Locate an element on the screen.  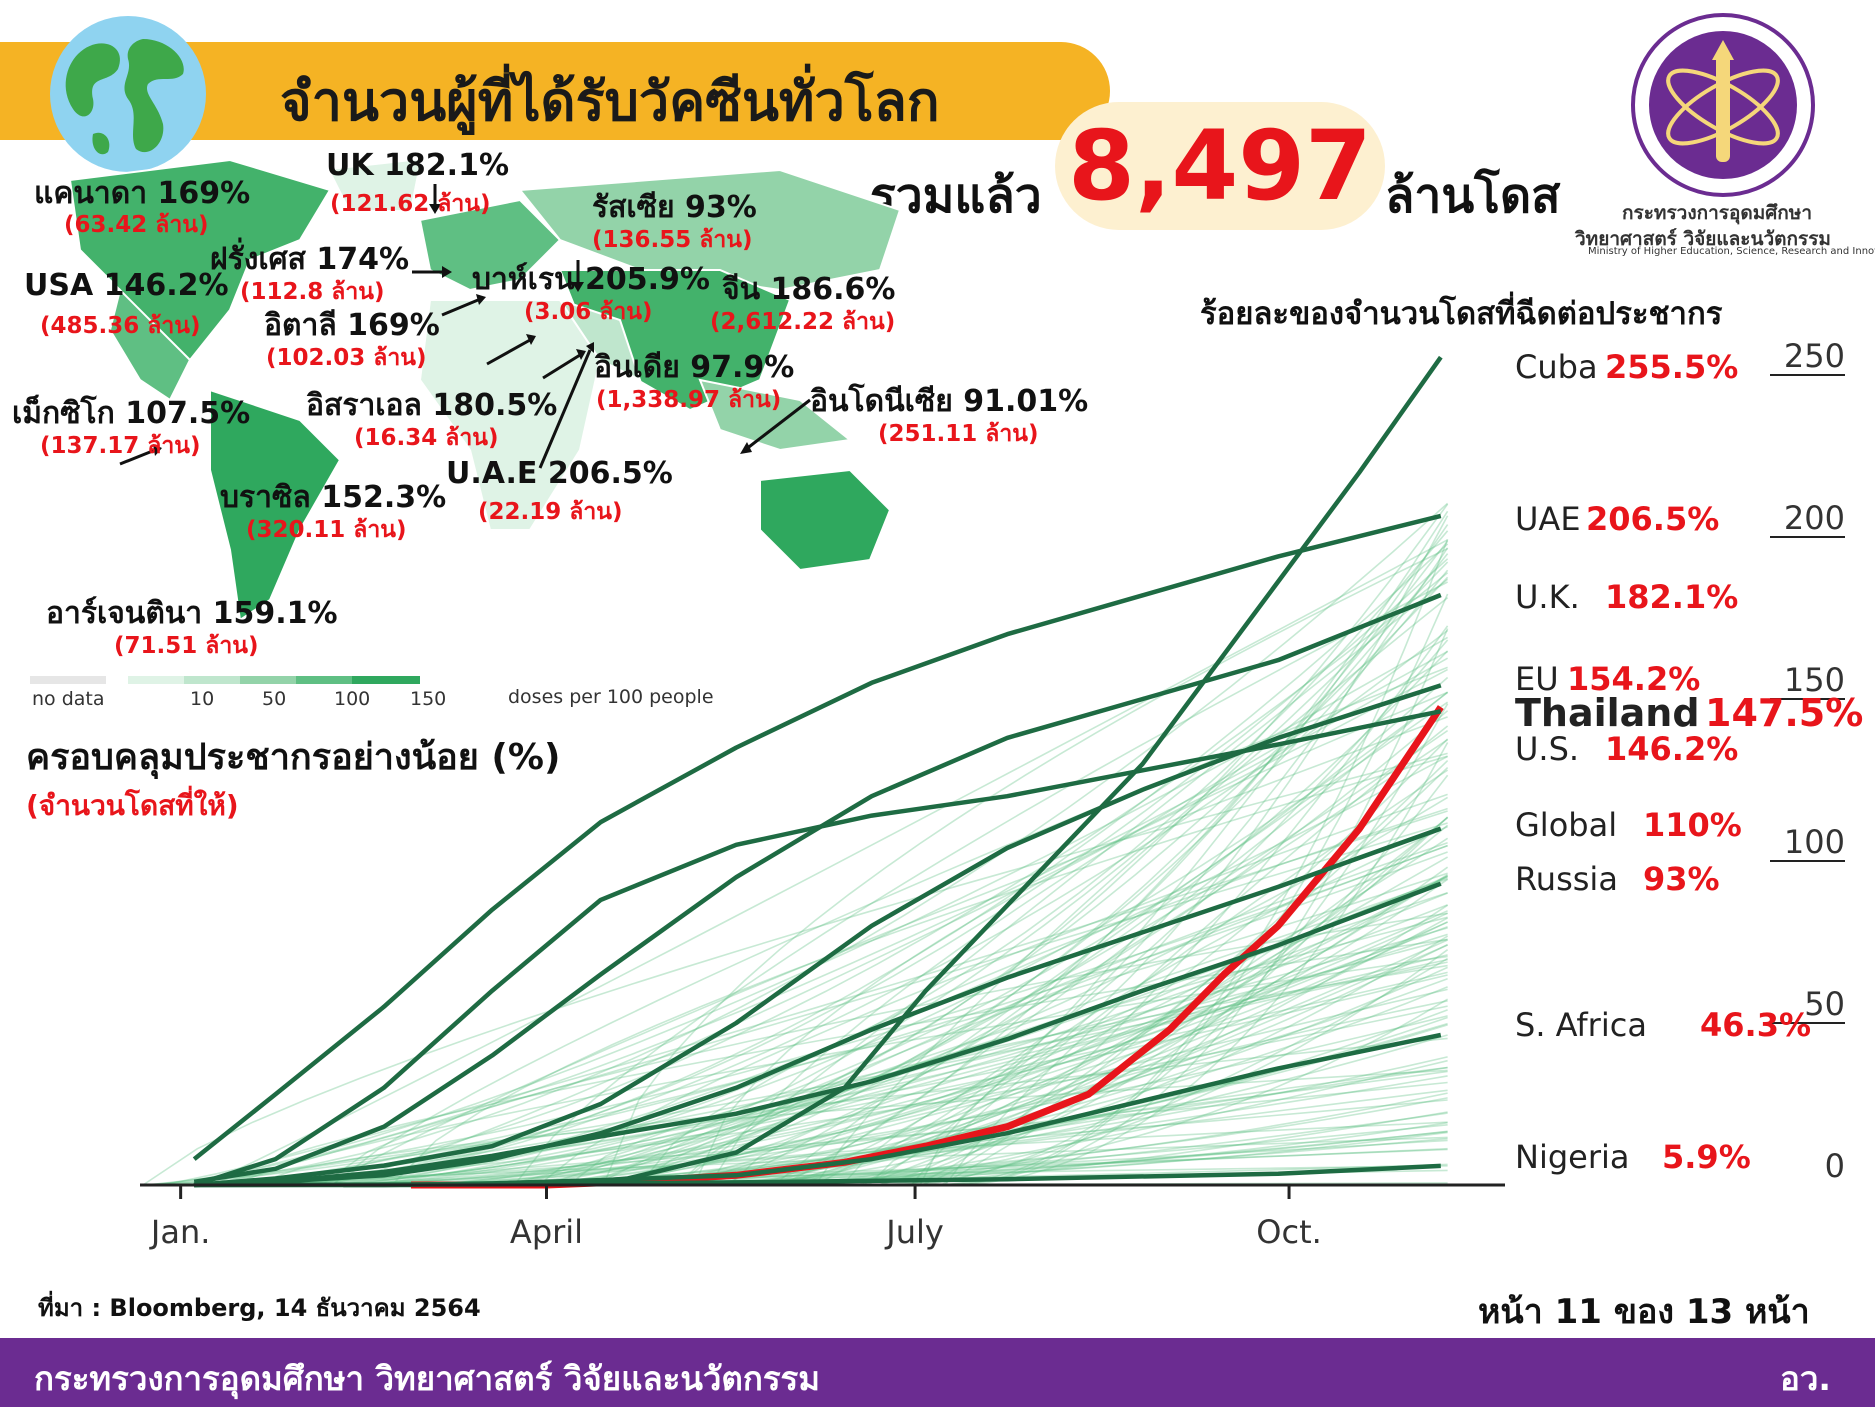
map-value-russia: (136.55 ล้าน) is located at coordinates (672, 240).